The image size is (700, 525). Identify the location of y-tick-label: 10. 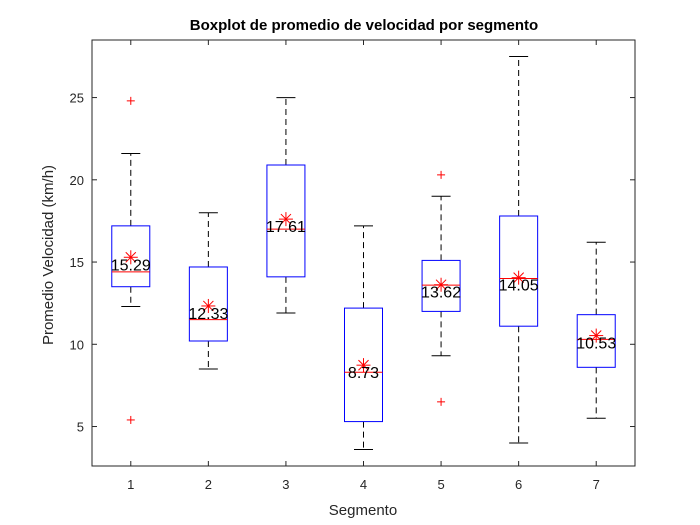
(77, 344).